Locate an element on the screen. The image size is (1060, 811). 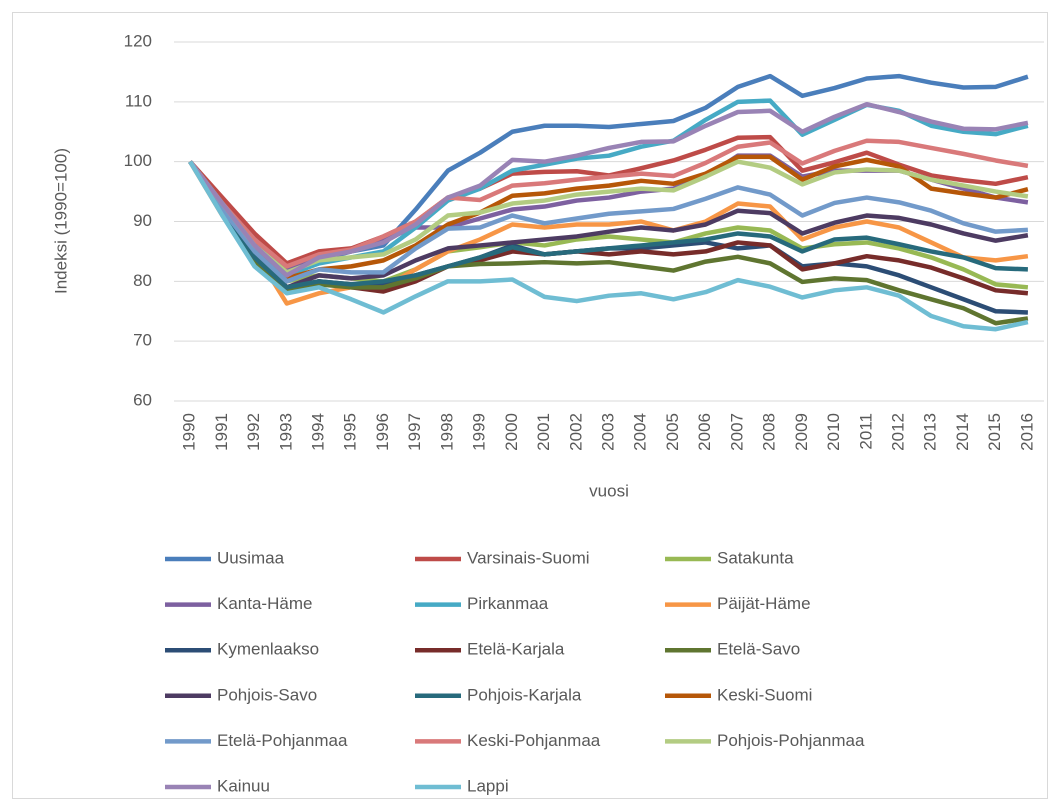
legend-label: Etelä-Karjala is located at coordinates (516, 649).